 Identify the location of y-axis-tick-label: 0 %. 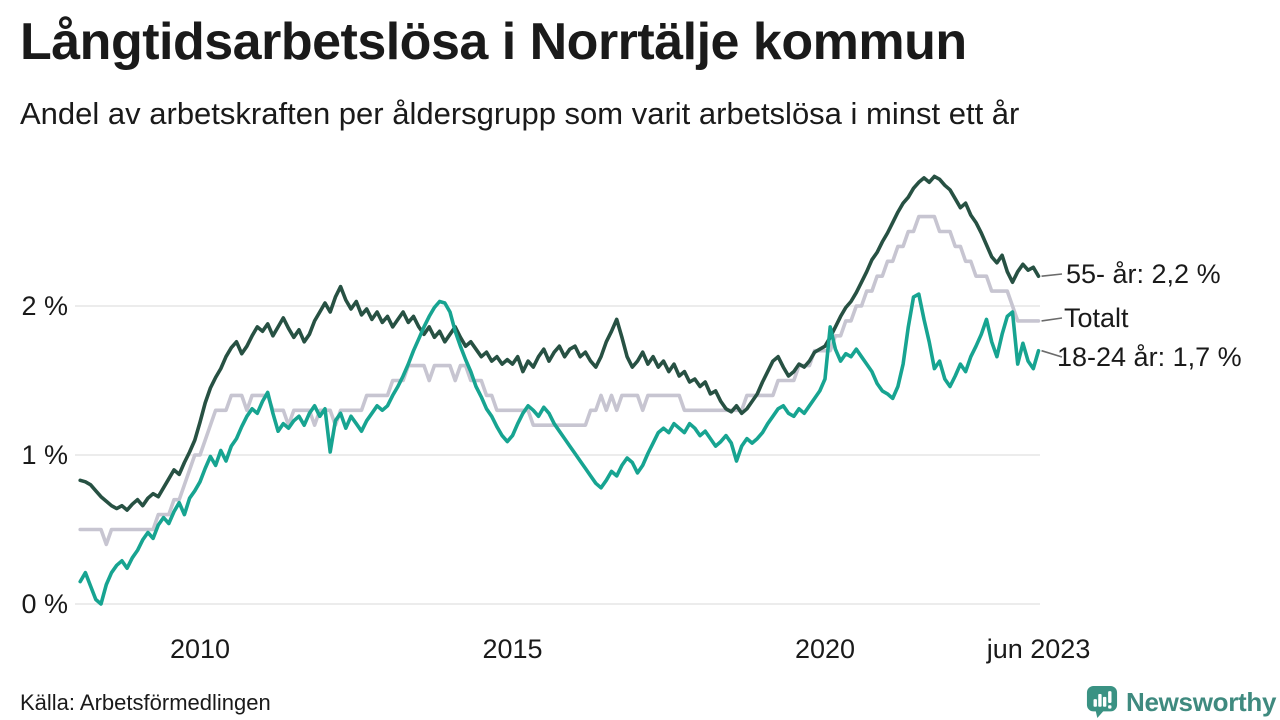
(44, 604).